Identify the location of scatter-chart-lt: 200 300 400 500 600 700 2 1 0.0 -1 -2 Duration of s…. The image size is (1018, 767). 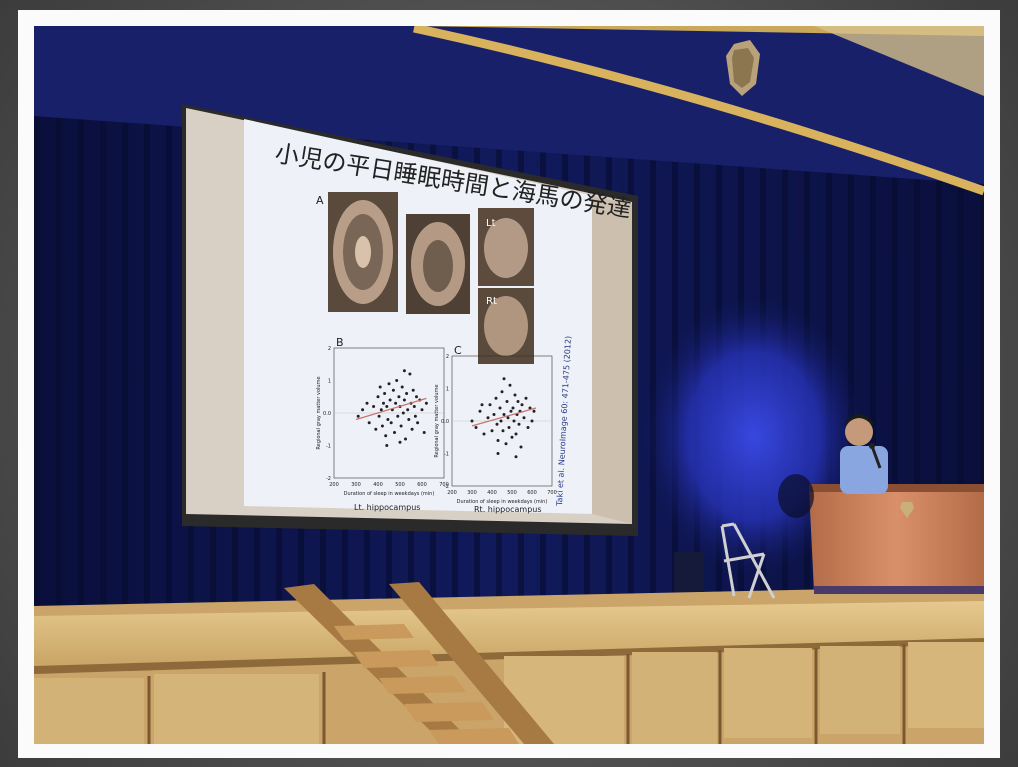
(382, 421).